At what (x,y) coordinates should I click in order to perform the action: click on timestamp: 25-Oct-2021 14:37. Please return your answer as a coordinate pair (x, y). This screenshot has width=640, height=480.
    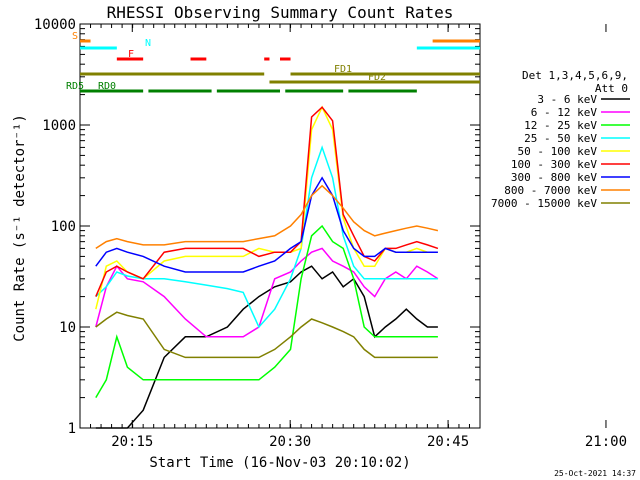
    Looking at the image, I should click on (595, 473).